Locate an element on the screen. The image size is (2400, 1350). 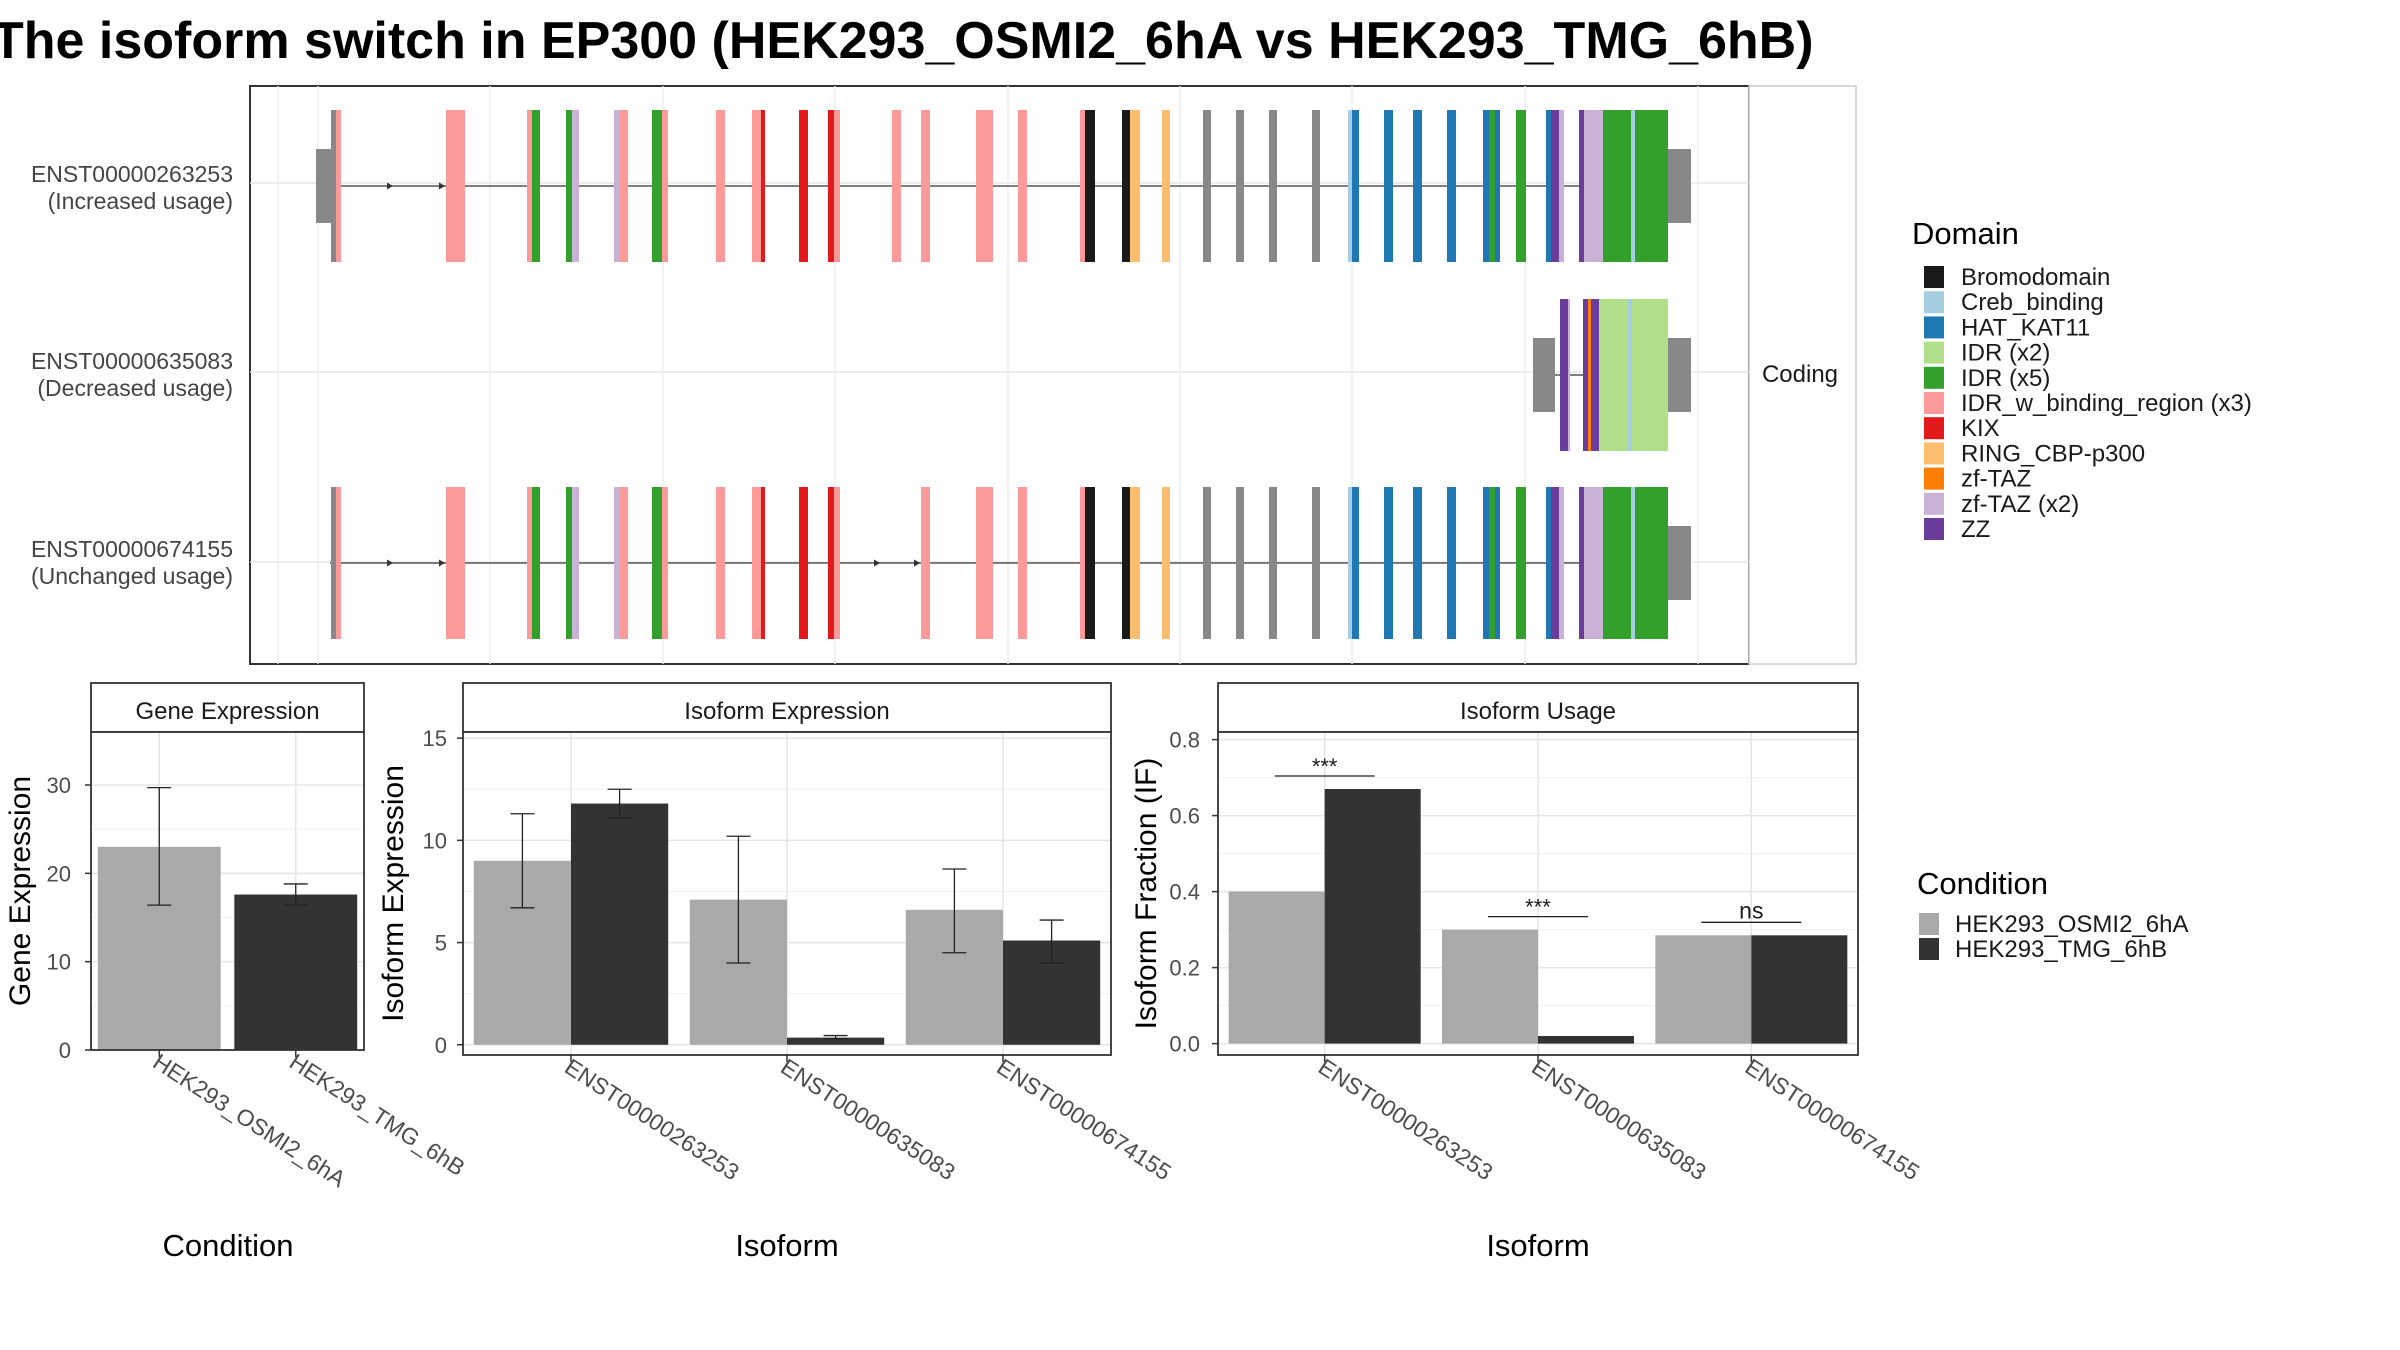
y-tick-label: 20 is located at coordinates (59, 873).